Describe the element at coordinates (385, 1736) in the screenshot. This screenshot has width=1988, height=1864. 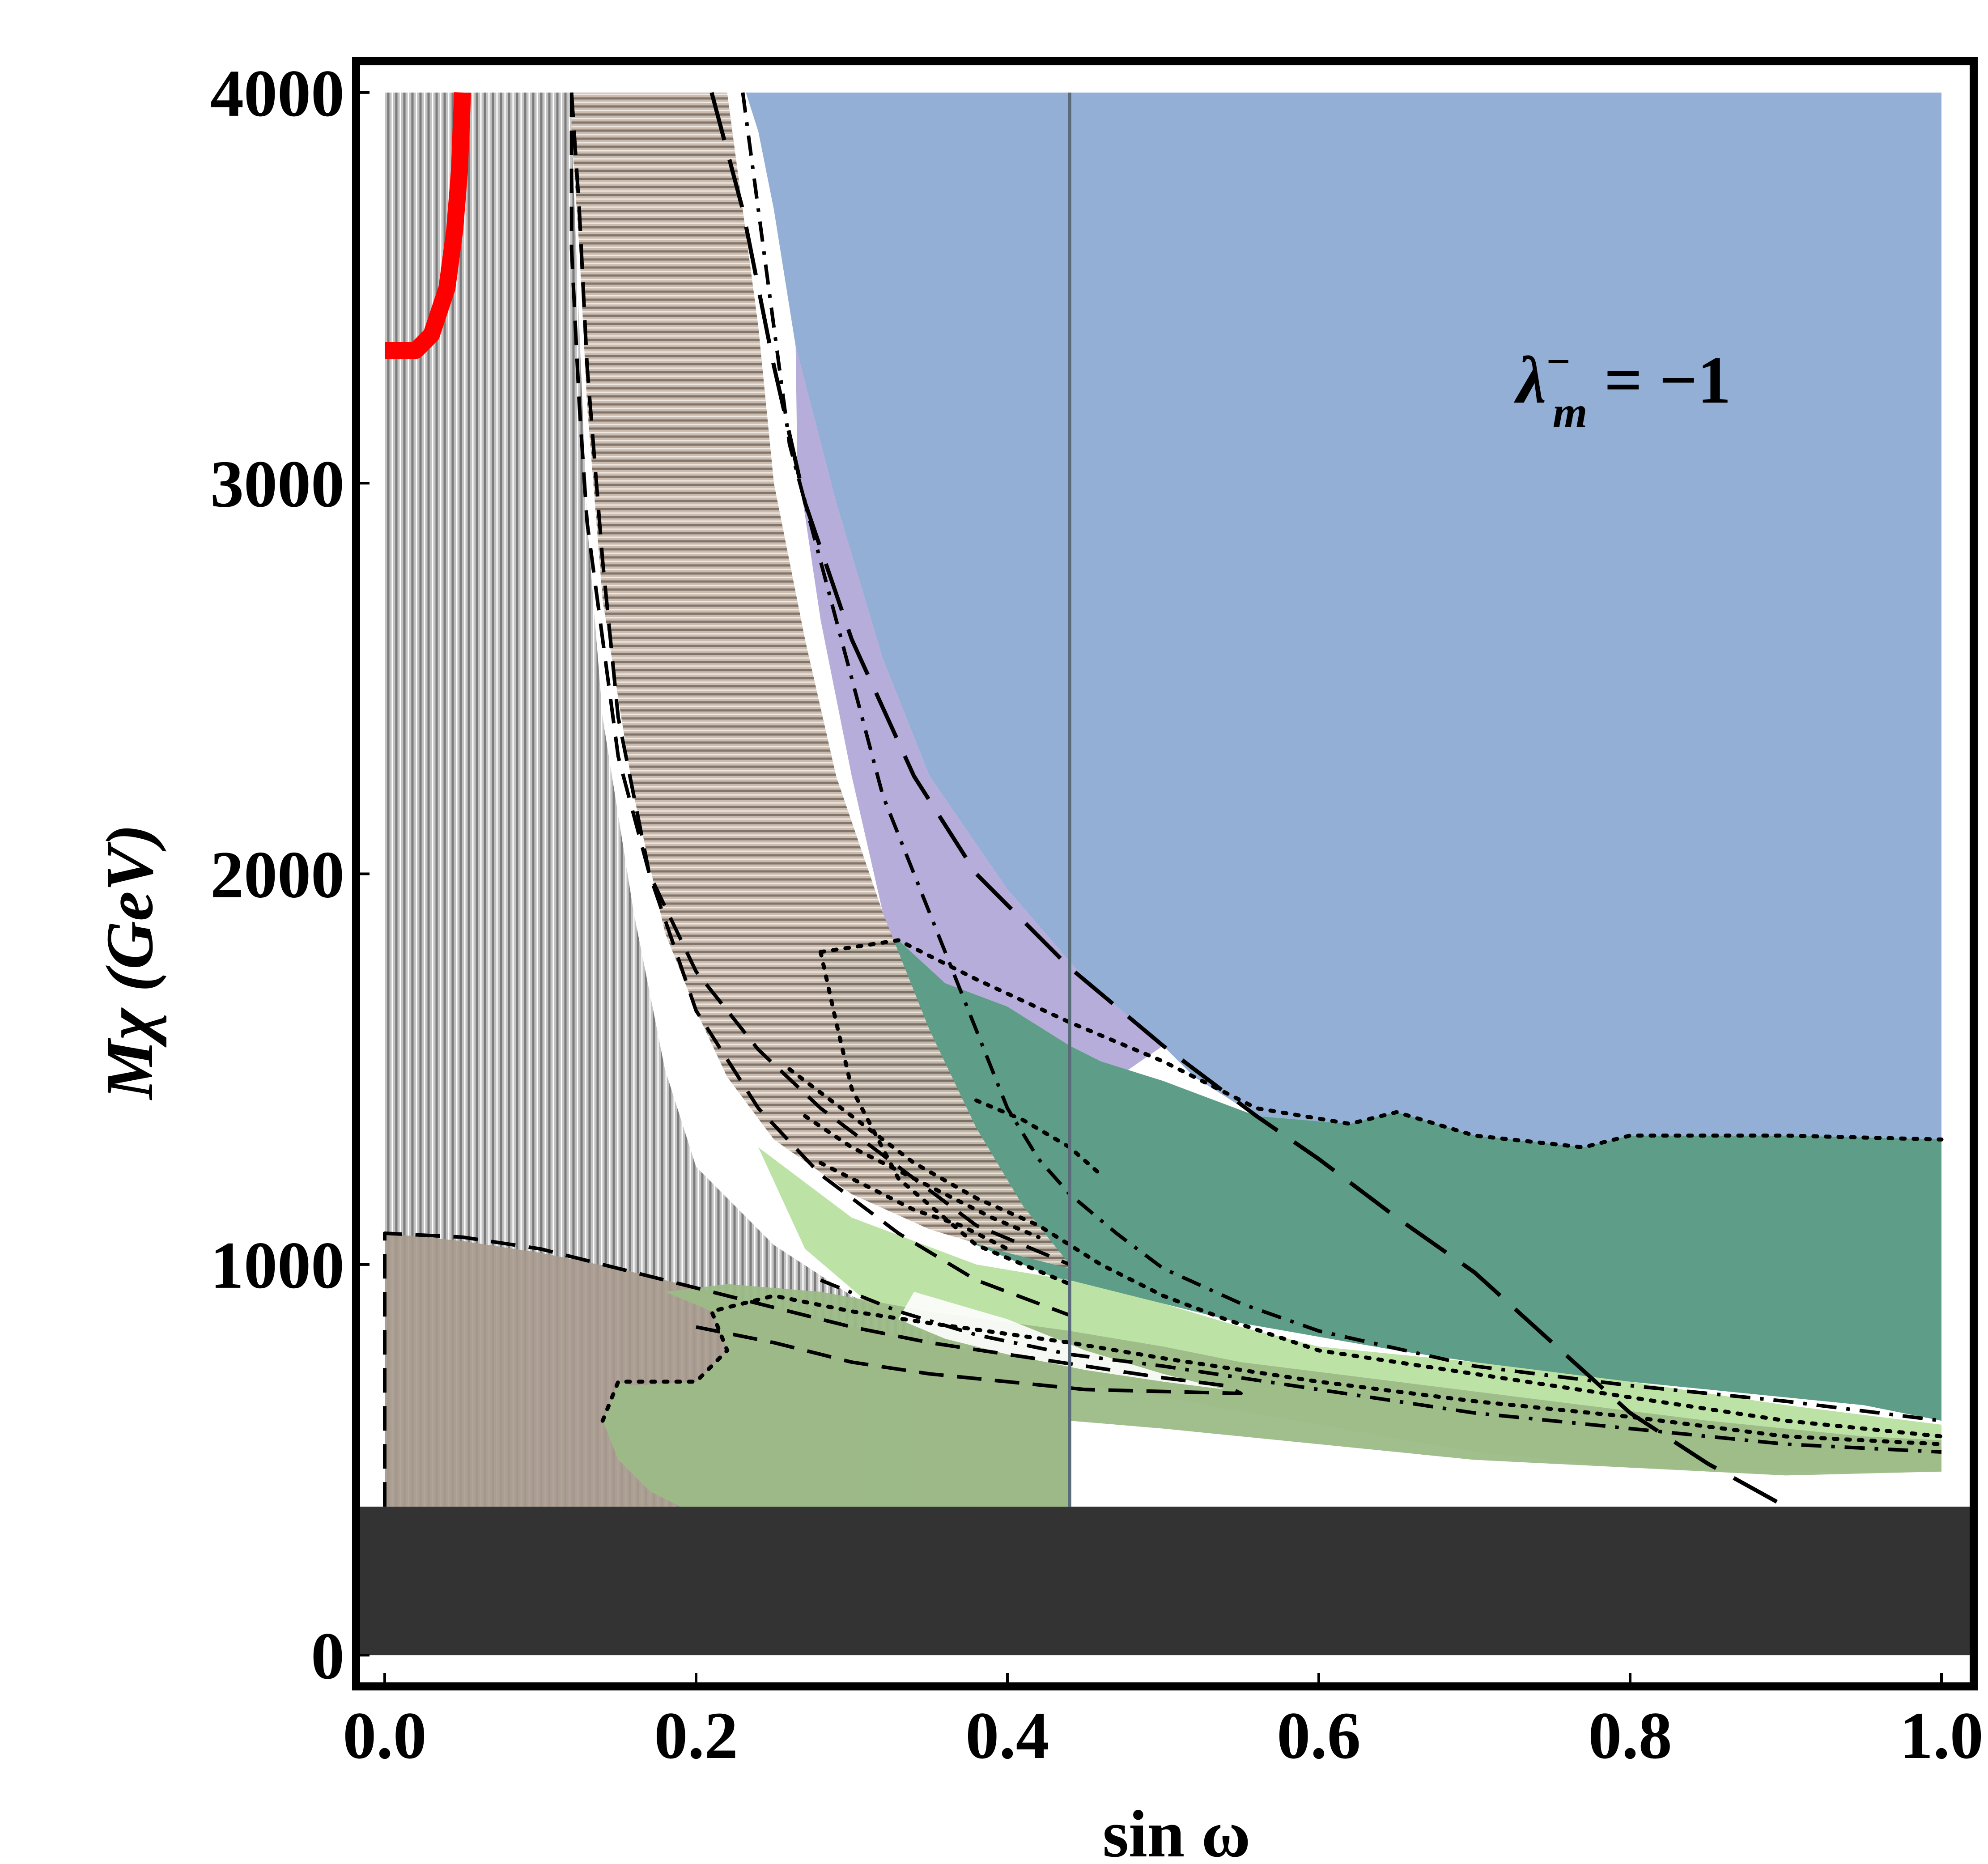
I see `x-tick-label: 0.0` at that location.